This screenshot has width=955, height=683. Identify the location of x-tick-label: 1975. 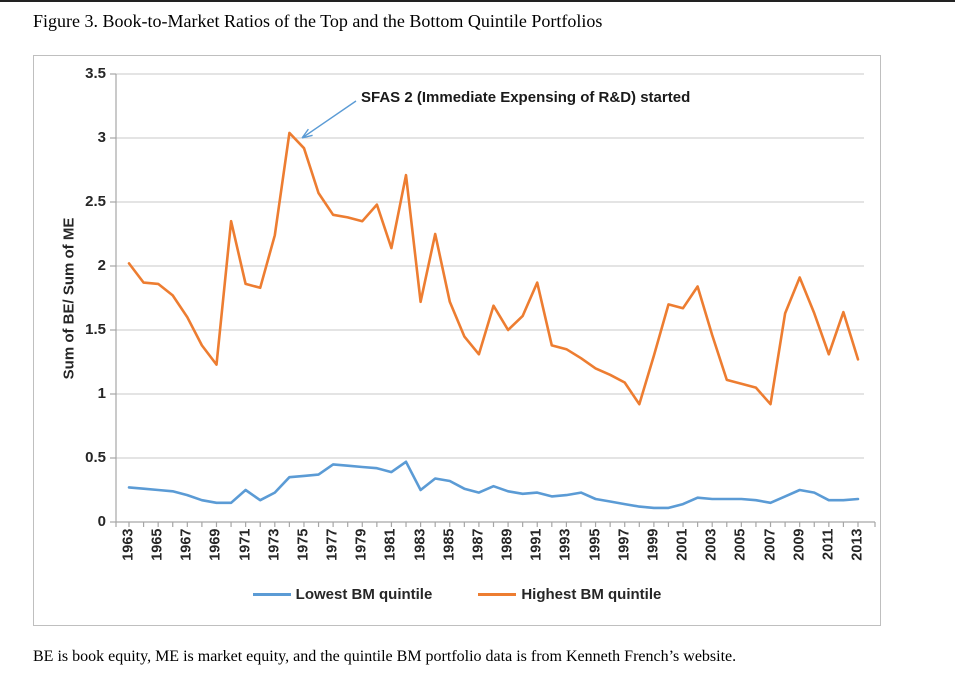
(303, 544).